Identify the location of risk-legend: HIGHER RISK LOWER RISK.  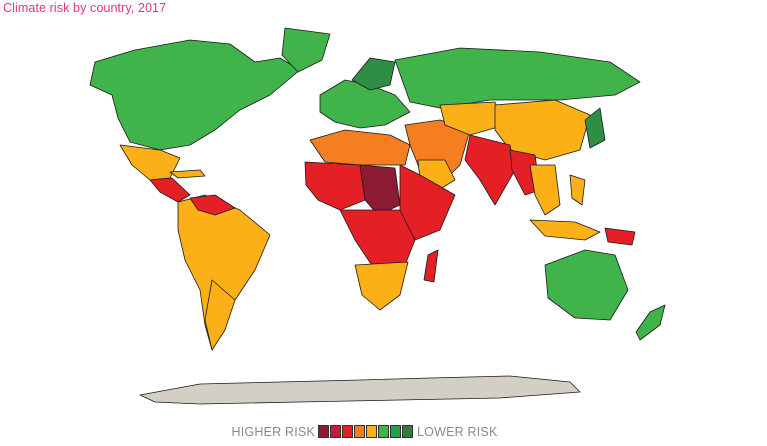
(383, 432).